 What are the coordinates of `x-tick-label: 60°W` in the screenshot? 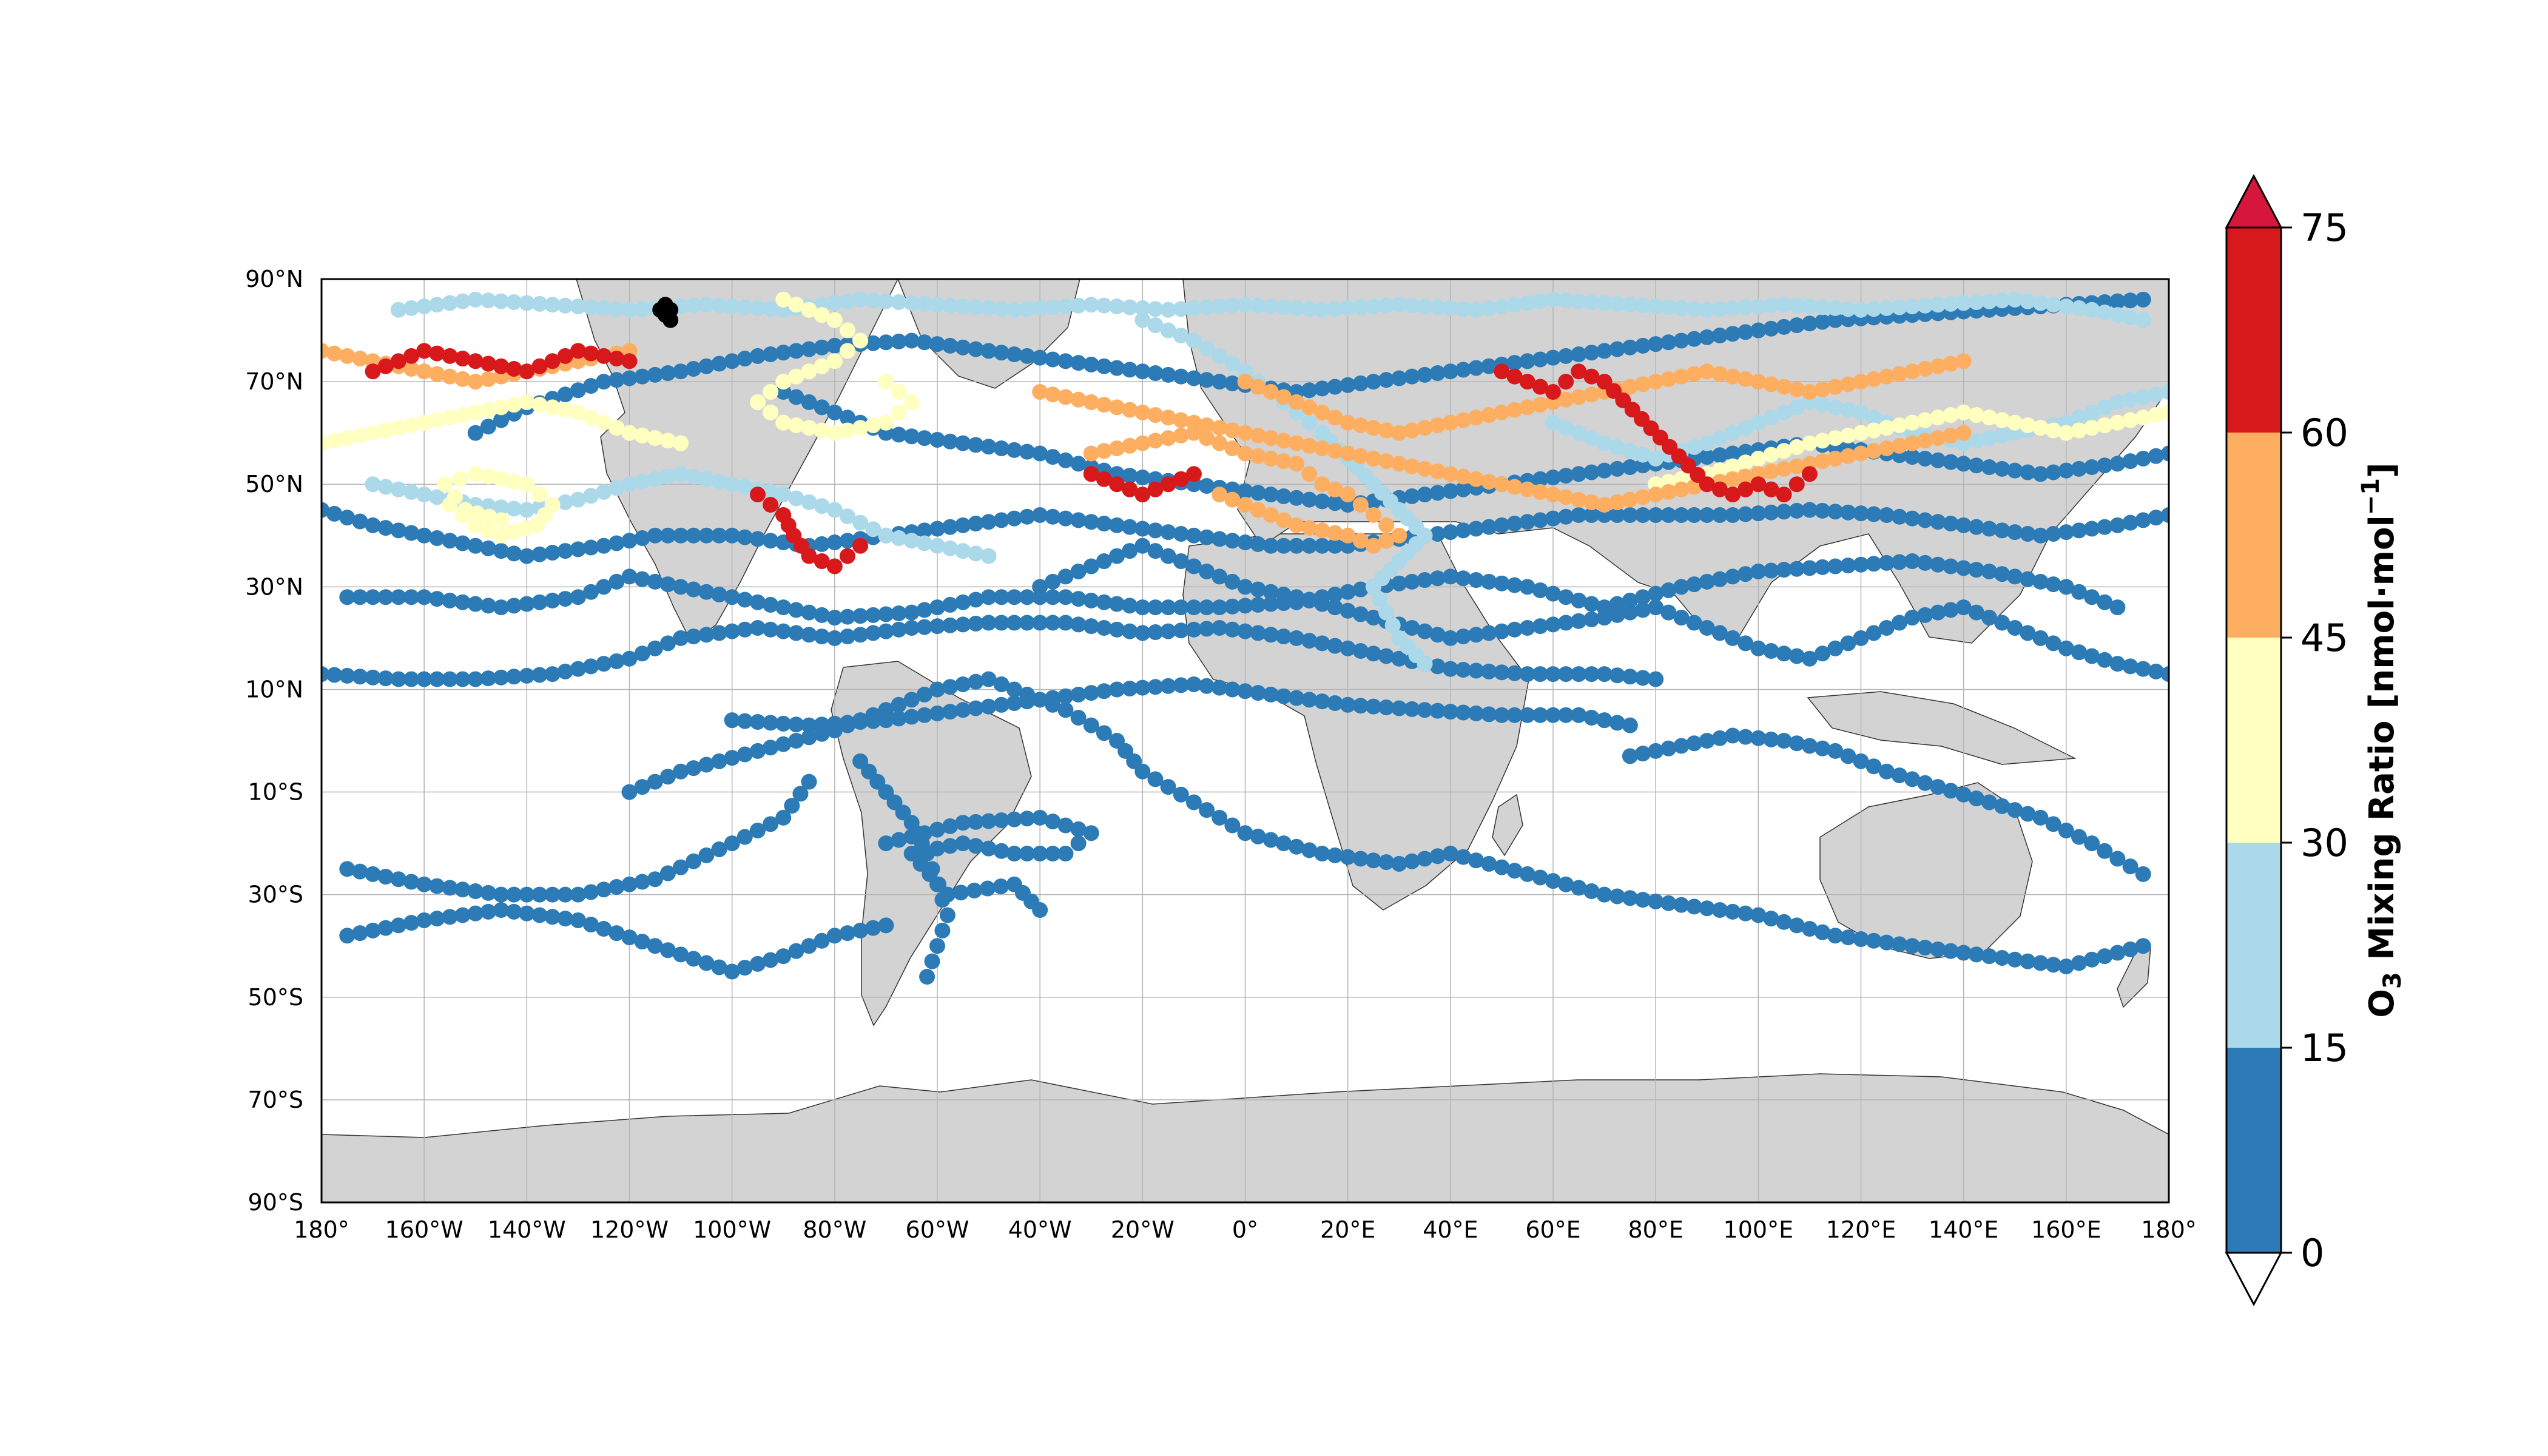 It's located at (937, 1229).